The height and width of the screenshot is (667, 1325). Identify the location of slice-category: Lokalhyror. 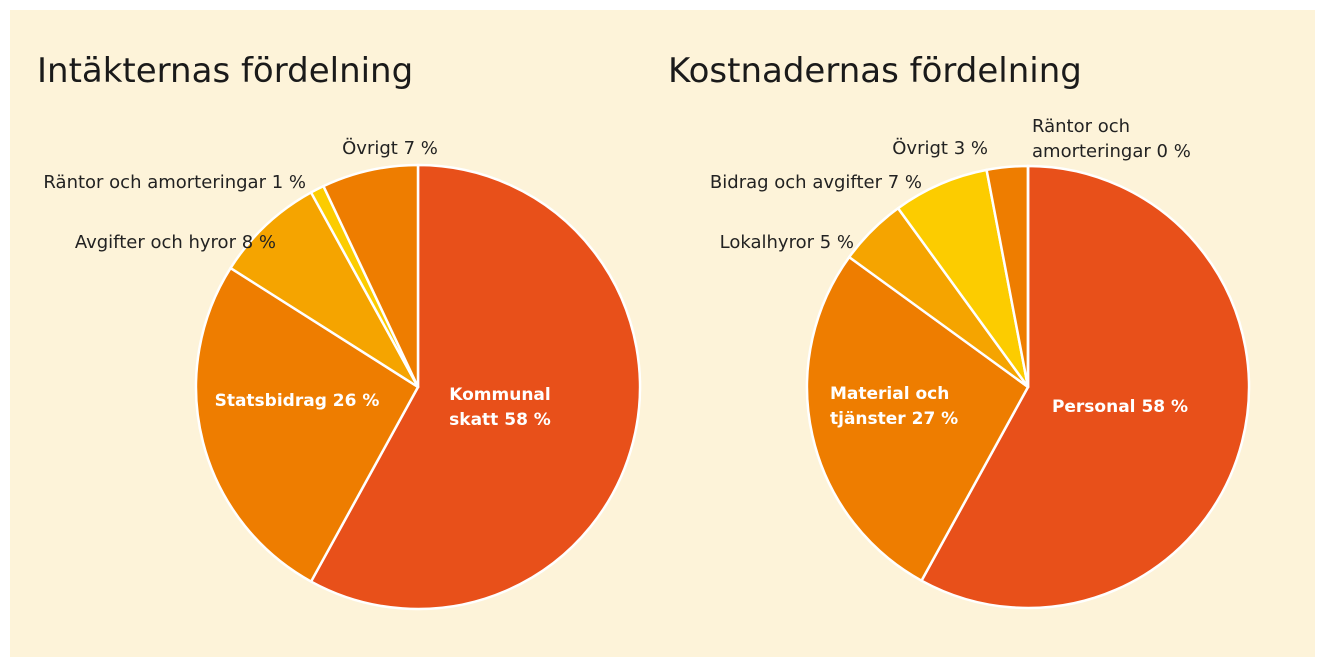
(766, 242).